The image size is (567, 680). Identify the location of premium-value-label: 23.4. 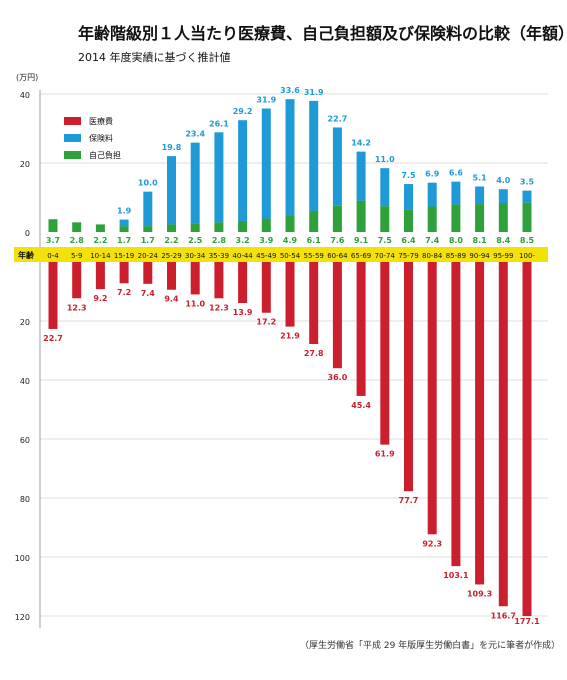
(195, 134).